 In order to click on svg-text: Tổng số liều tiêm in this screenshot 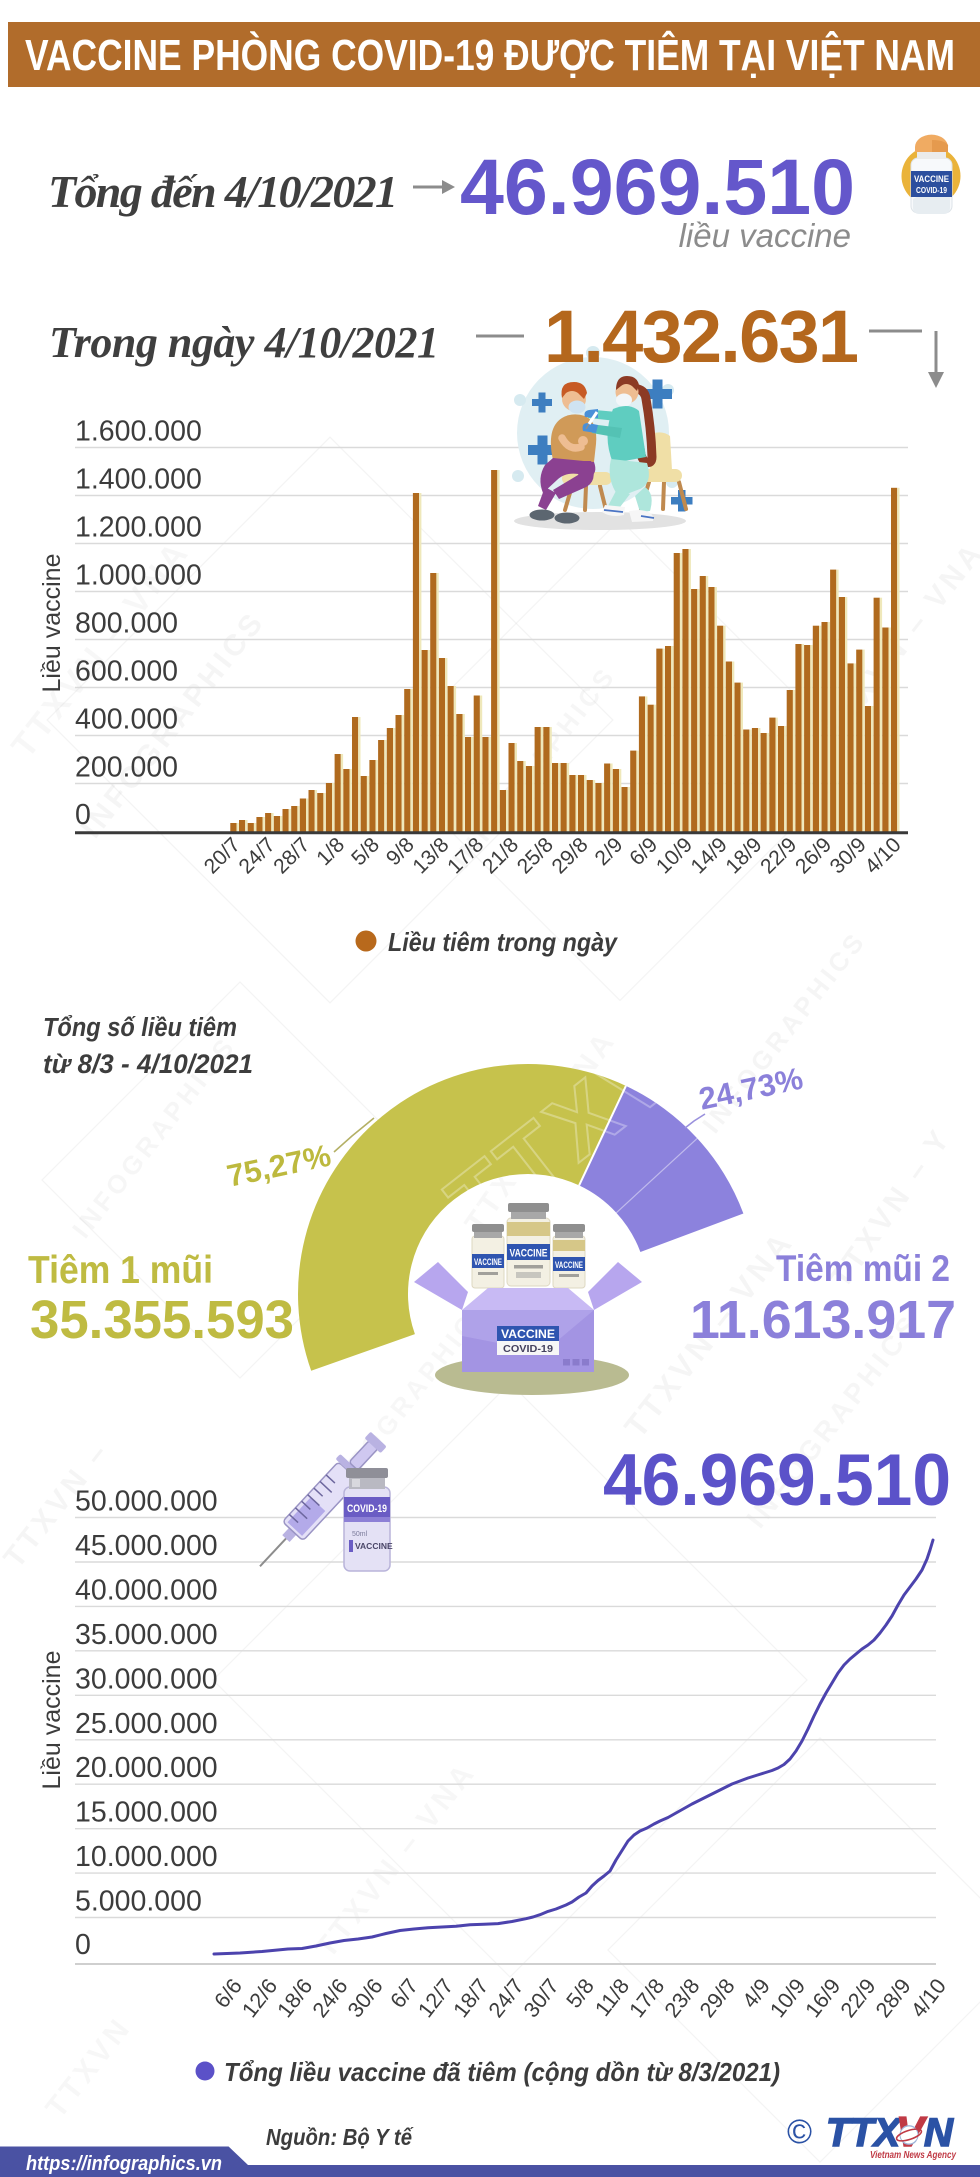, I will do `click(140, 1028)`.